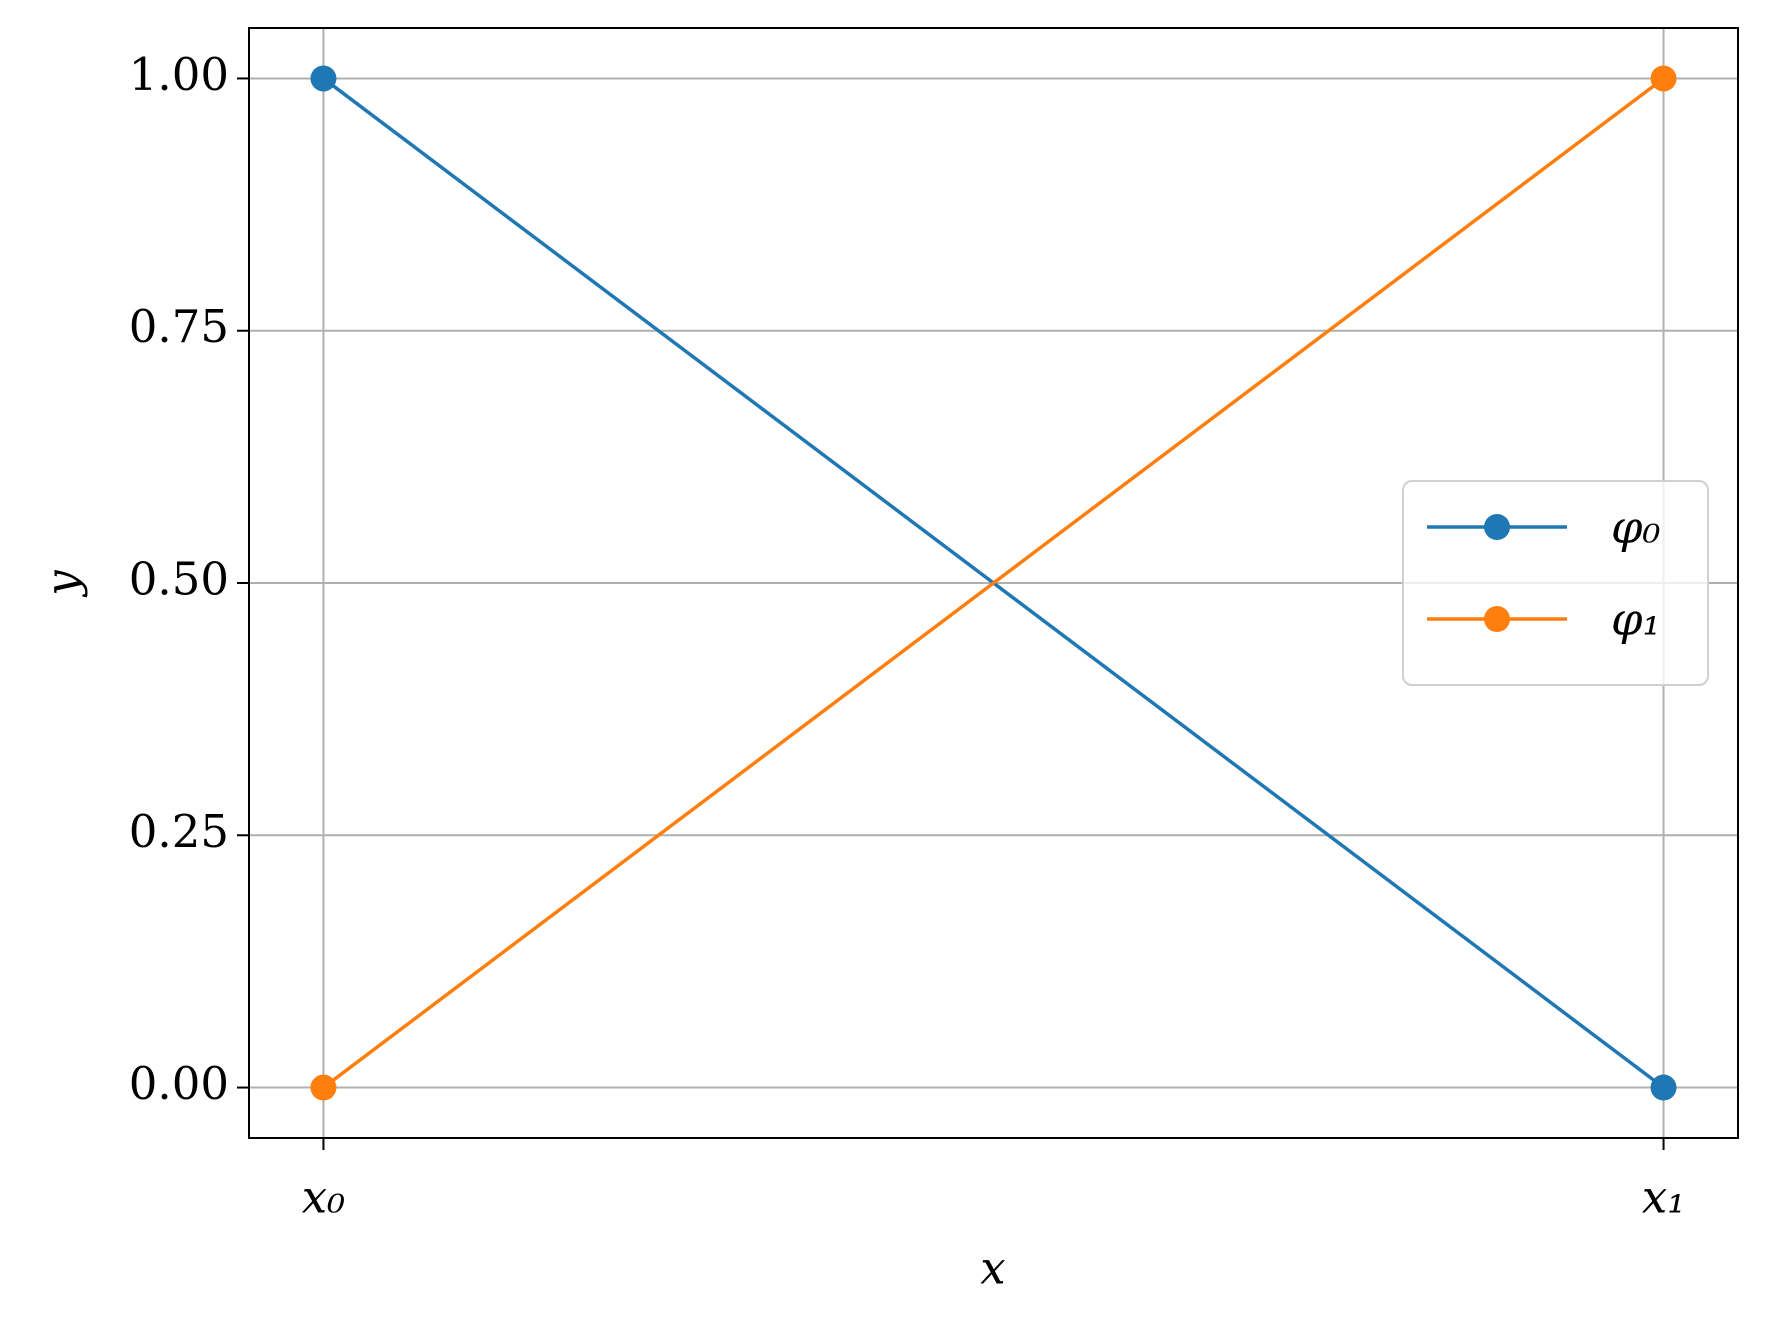 This screenshot has width=1768, height=1332. I want to click on y-axis-label: y, so click(62, 584).